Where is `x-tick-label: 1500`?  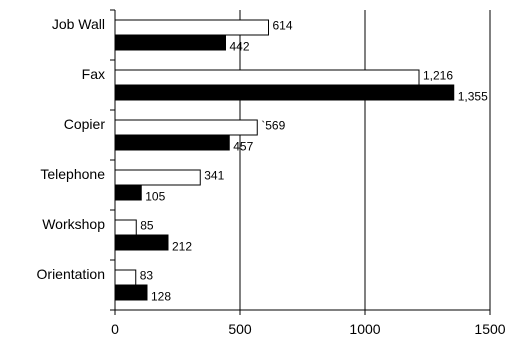
x-tick-label: 1500 is located at coordinates (489, 329).